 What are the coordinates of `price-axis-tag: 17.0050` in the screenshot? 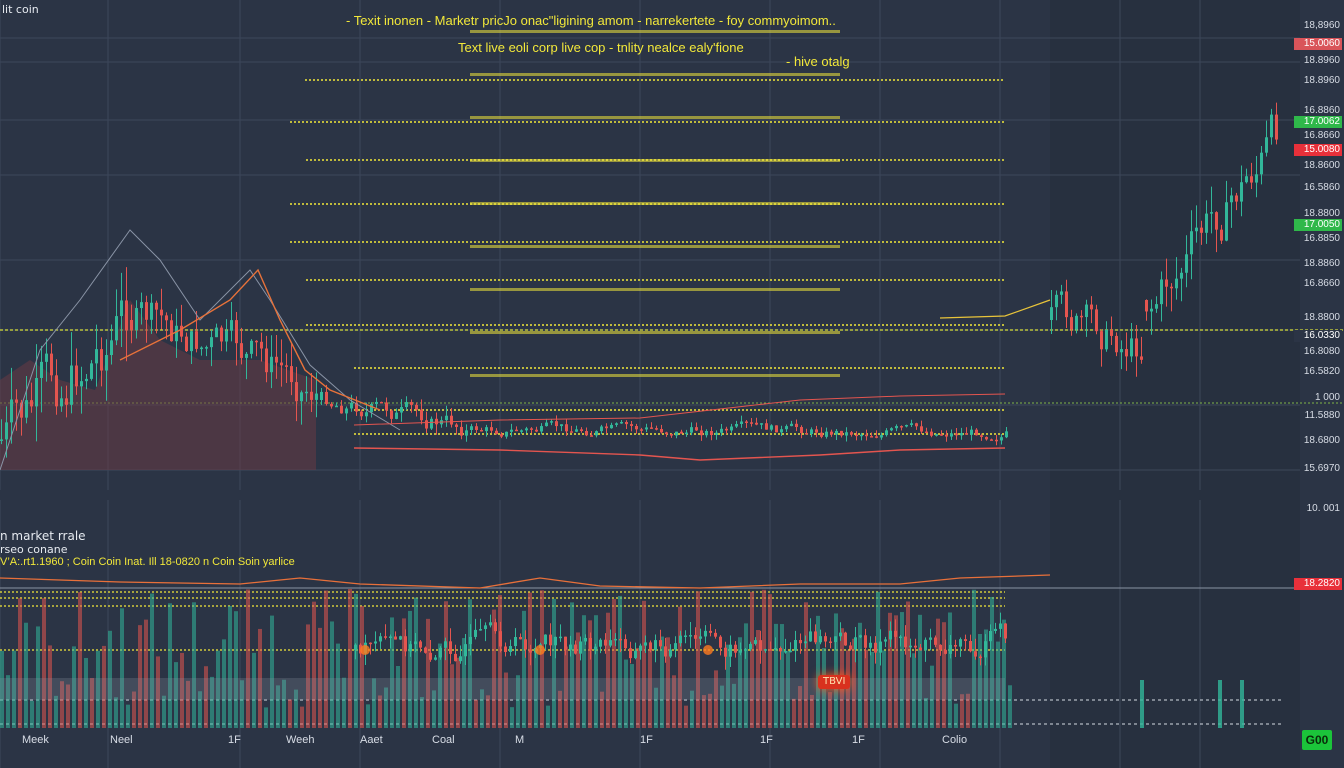 It's located at (1318, 225).